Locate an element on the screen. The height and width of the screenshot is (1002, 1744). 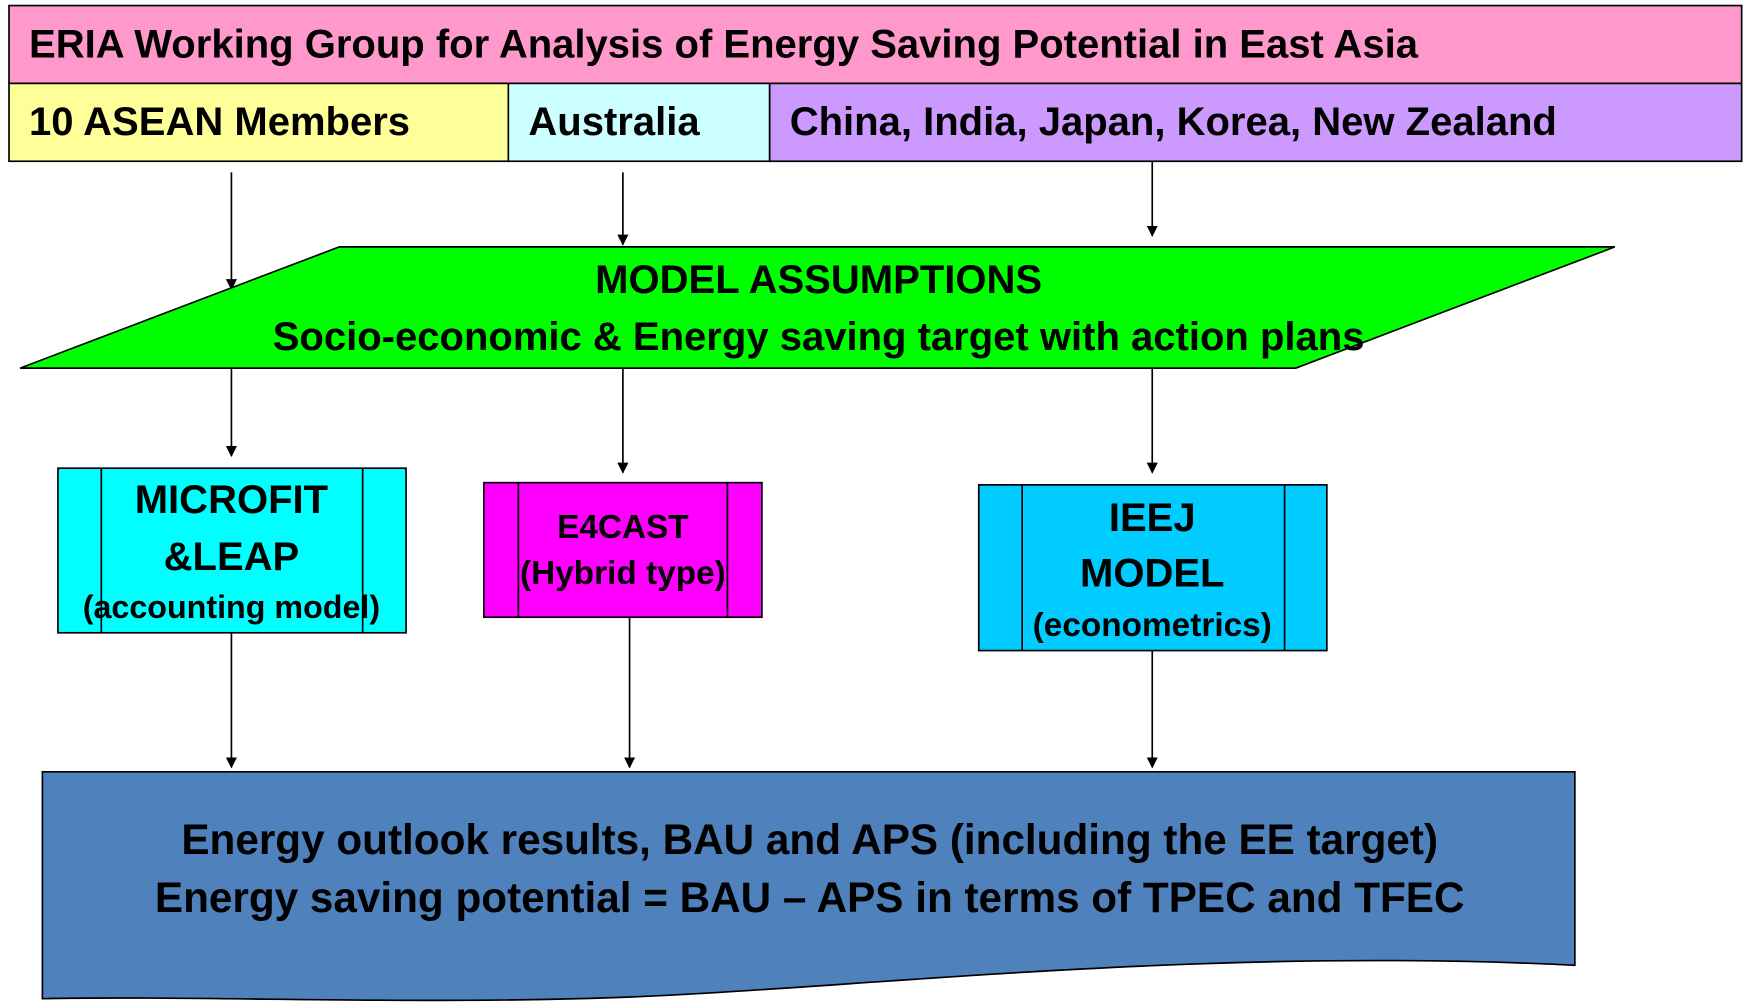
model-name: MICROFIT is located at coordinates (232, 500).